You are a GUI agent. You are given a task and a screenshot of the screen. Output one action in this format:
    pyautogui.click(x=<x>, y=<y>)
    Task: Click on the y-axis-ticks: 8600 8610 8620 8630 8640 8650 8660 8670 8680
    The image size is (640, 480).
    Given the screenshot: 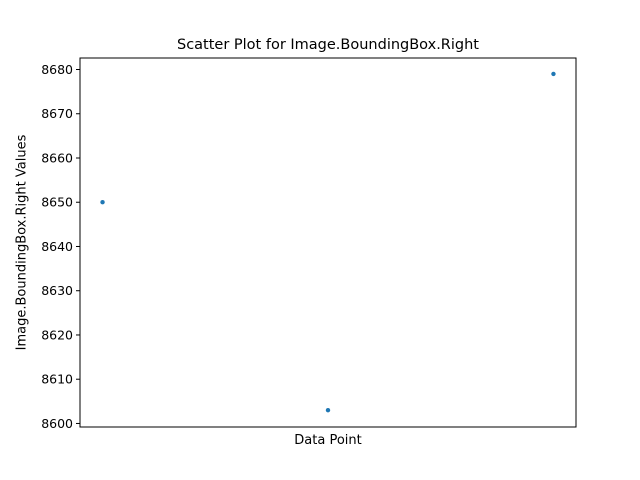 What is the action you would take?
    pyautogui.click(x=60, y=246)
    